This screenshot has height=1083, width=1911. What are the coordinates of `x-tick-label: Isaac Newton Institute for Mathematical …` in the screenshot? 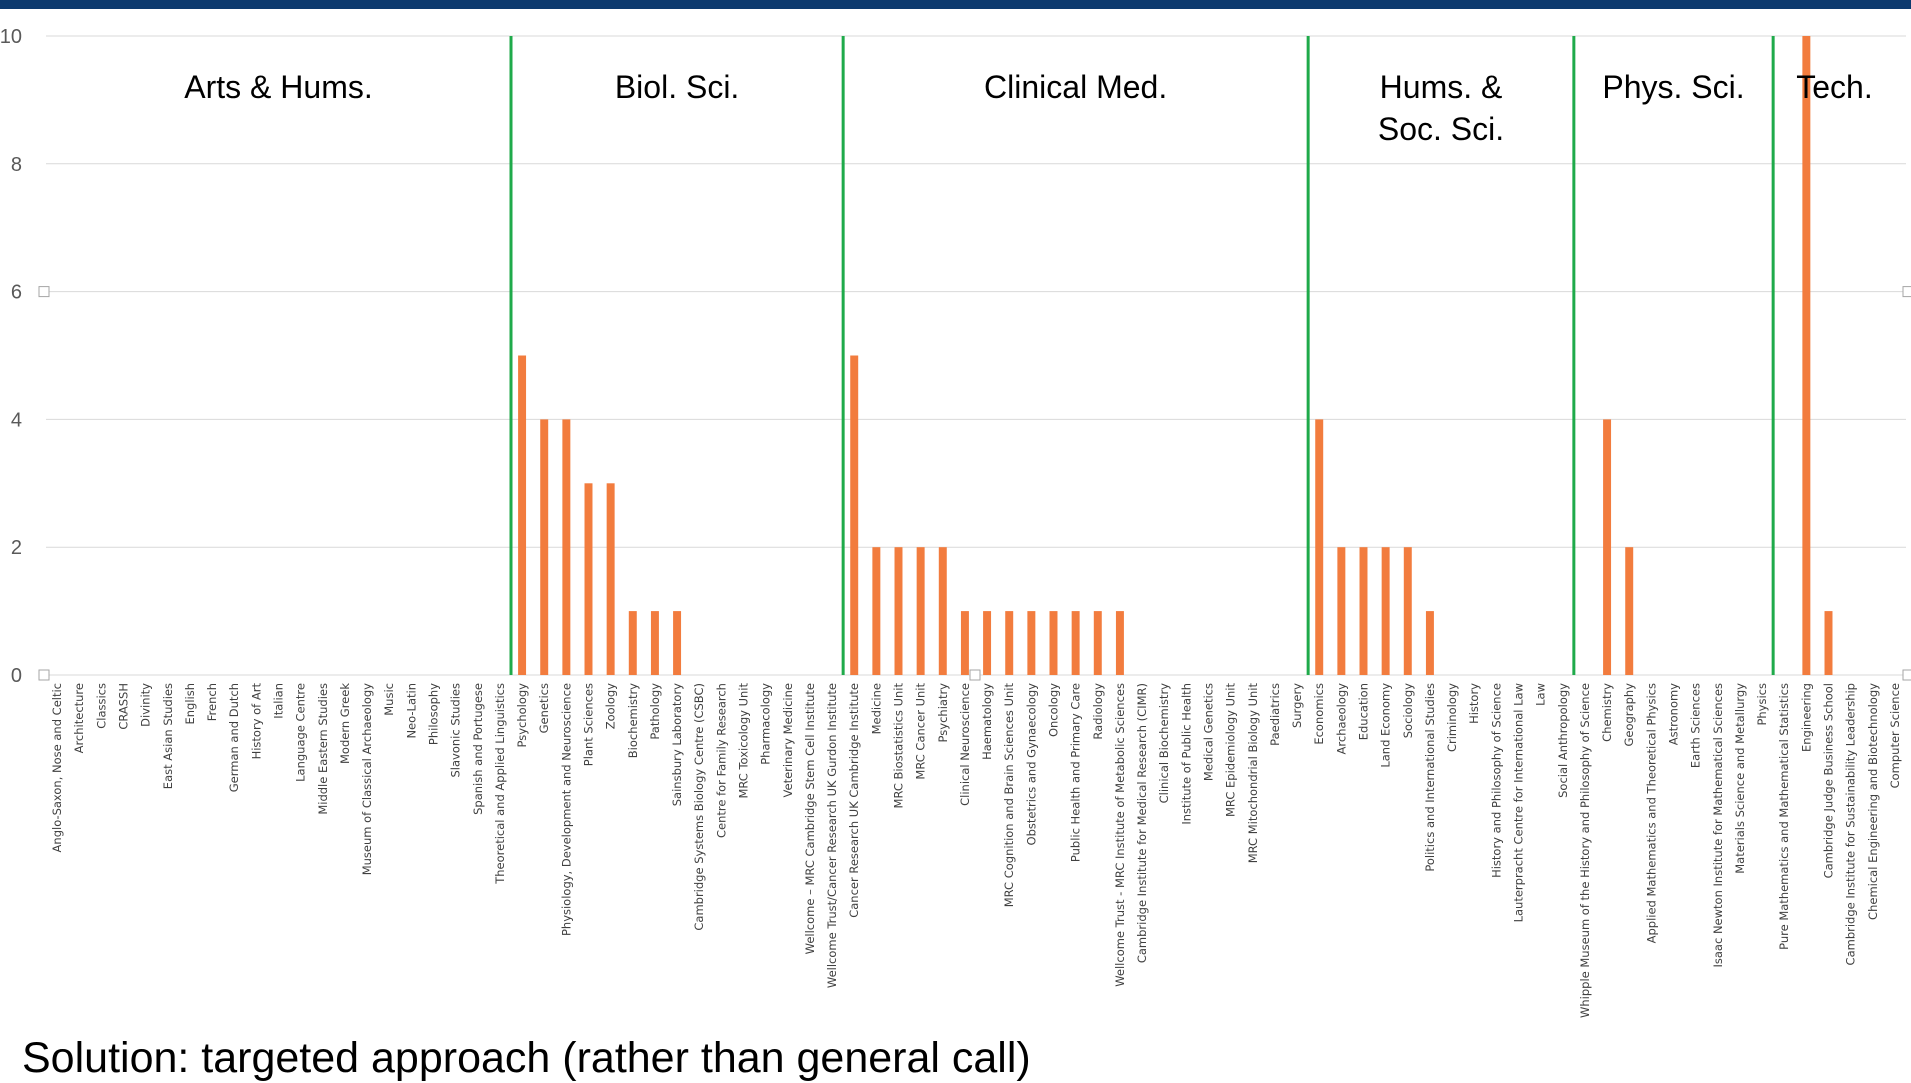 It's located at (1718, 825).